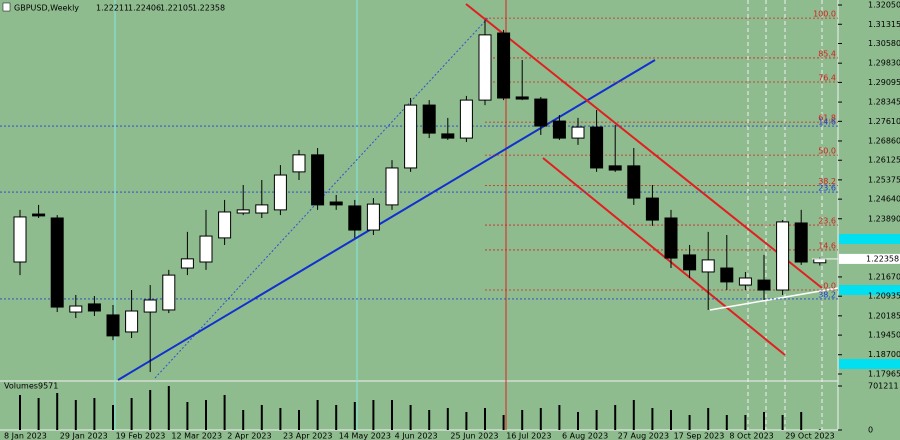 The image size is (900, 440). Describe the element at coordinates (474, 436) in the screenshot. I see `x-tick-label: 25 Jun 2023` at that location.